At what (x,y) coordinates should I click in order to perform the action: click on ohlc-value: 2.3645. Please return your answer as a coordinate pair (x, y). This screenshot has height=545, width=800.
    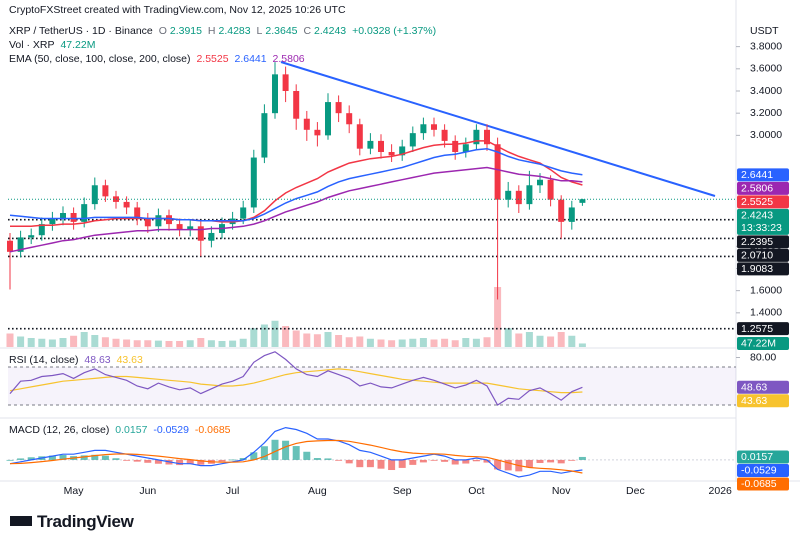
    Looking at the image, I should click on (281, 31).